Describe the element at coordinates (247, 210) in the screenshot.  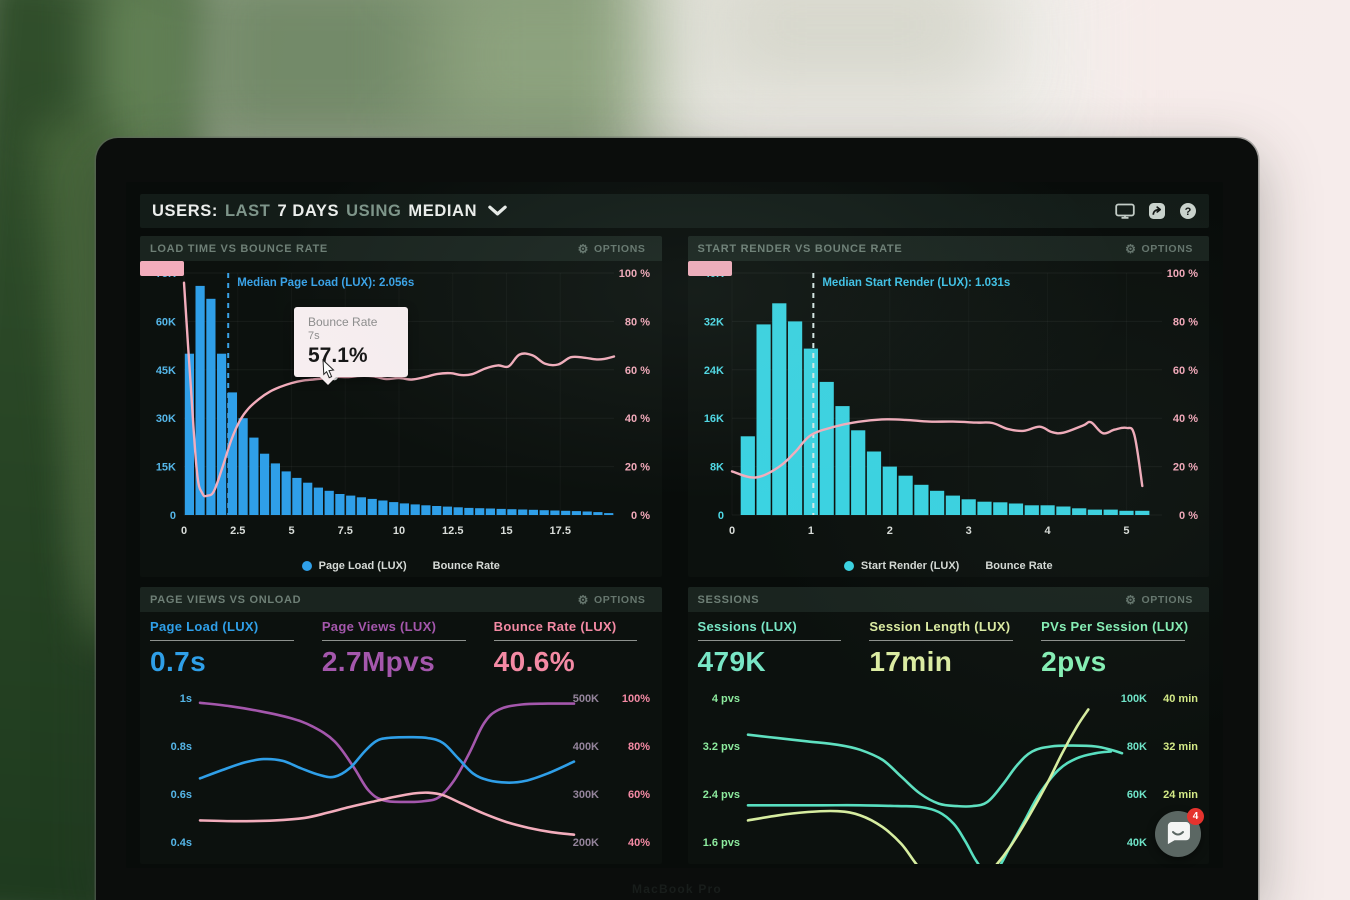
I see `header-range-label: LAST` at that location.